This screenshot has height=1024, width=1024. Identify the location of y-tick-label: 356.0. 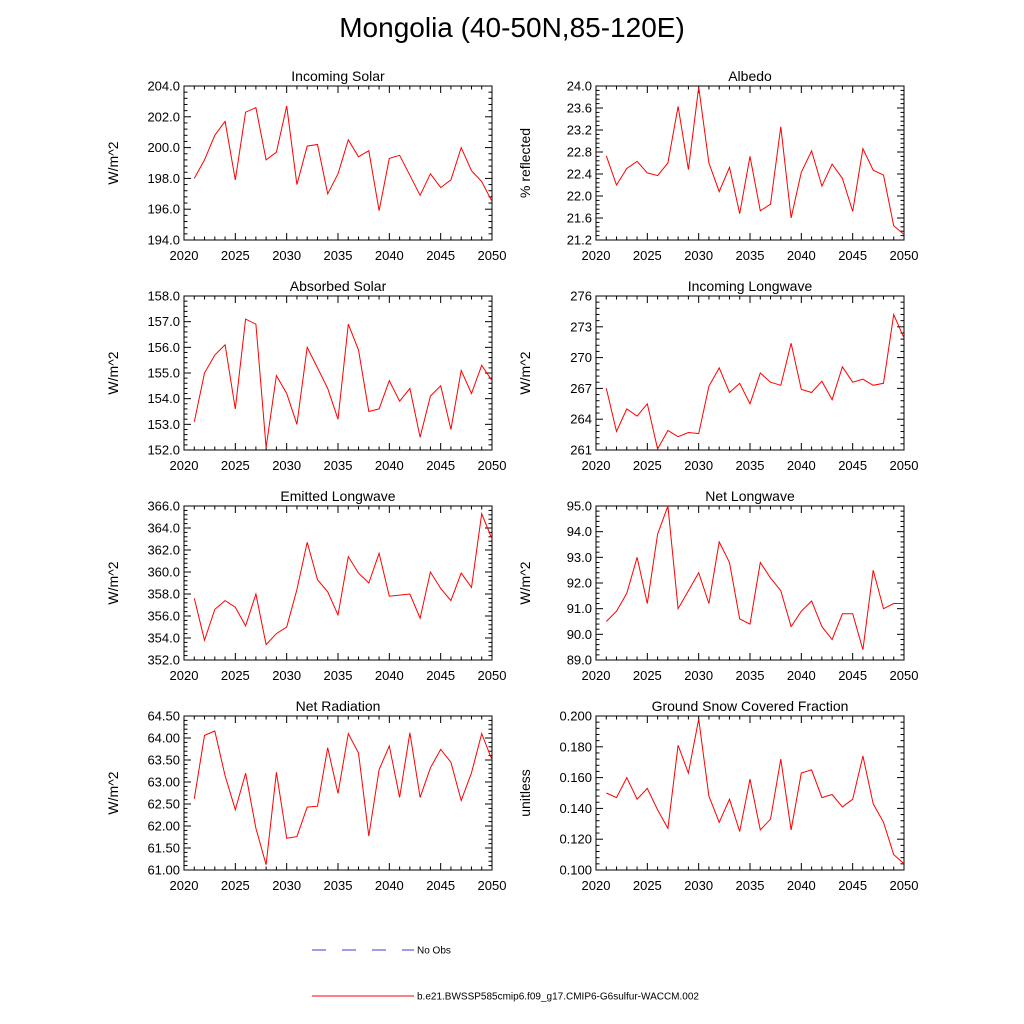
(163, 616).